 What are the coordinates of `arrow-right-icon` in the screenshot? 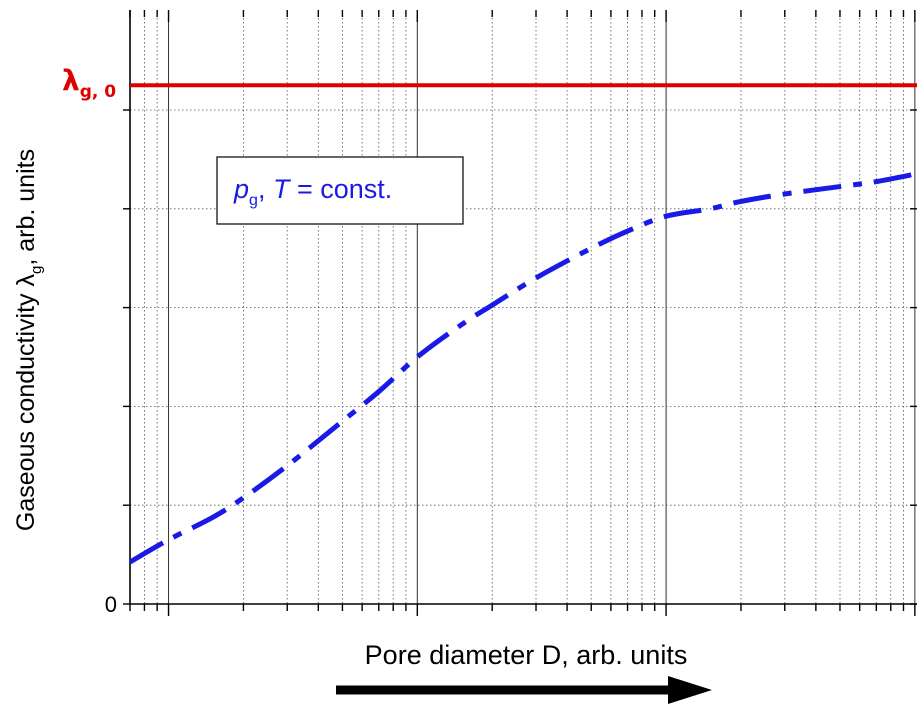 It's located at (524, 690).